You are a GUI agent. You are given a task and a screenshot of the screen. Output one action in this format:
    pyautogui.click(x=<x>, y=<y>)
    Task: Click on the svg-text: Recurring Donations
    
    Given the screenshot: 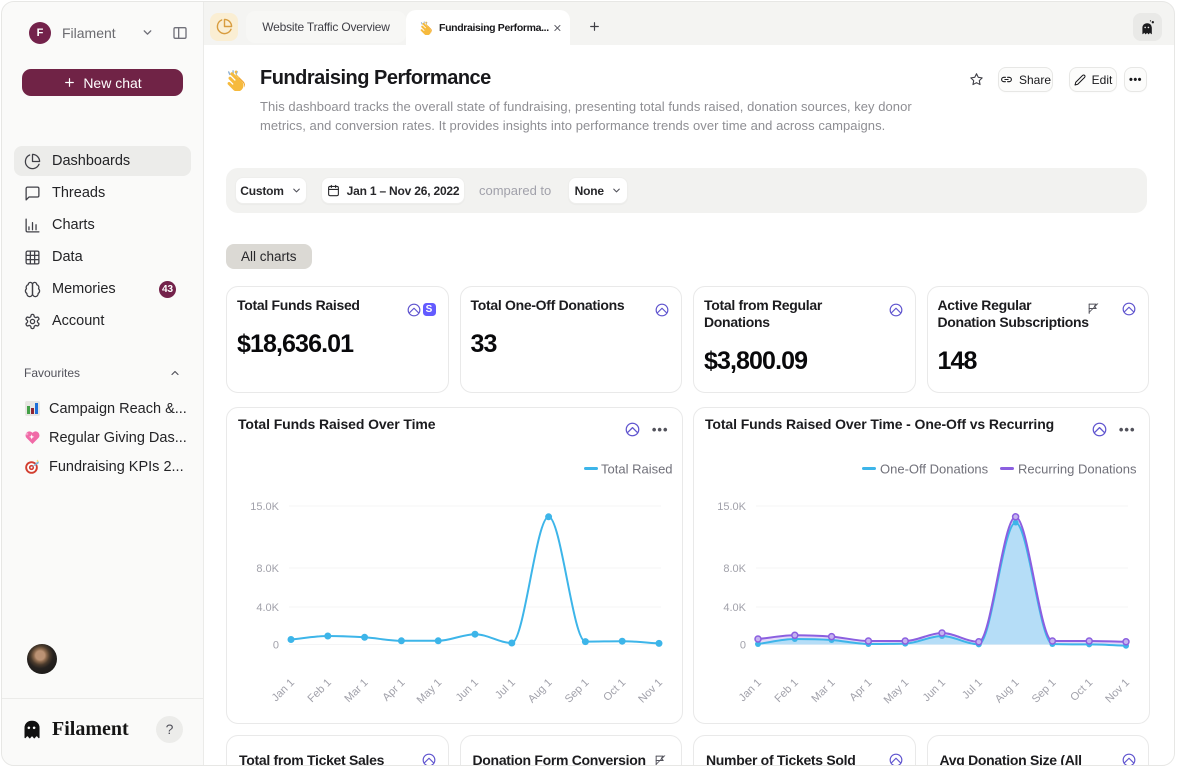 What is the action you would take?
    pyautogui.click(x=1077, y=469)
    